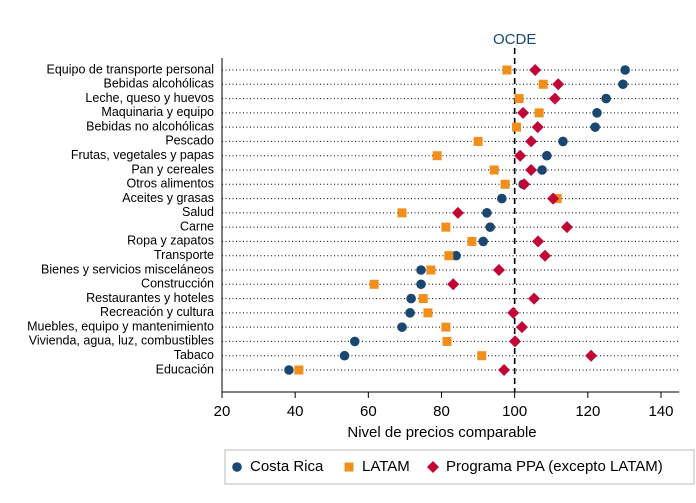 This screenshot has height=503, width=696. What do you see at coordinates (194, 355) in the screenshot?
I see `y-tick-label: Tabaco` at bounding box center [194, 355].